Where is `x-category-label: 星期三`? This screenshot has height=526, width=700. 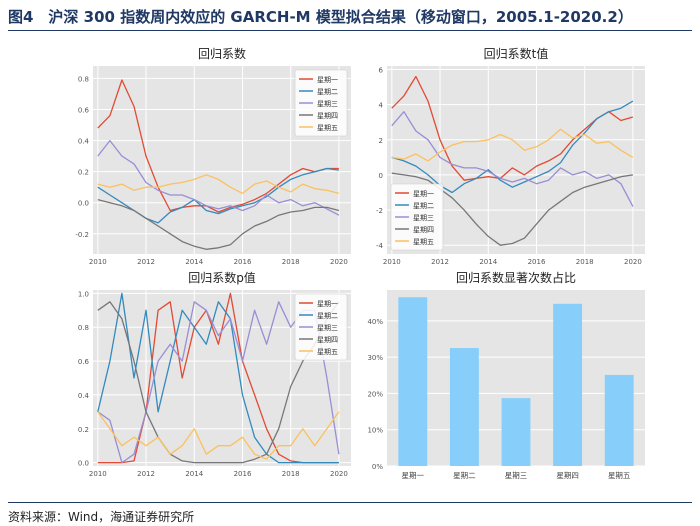
x-category-label: 星期三 is located at coordinates (516, 475).